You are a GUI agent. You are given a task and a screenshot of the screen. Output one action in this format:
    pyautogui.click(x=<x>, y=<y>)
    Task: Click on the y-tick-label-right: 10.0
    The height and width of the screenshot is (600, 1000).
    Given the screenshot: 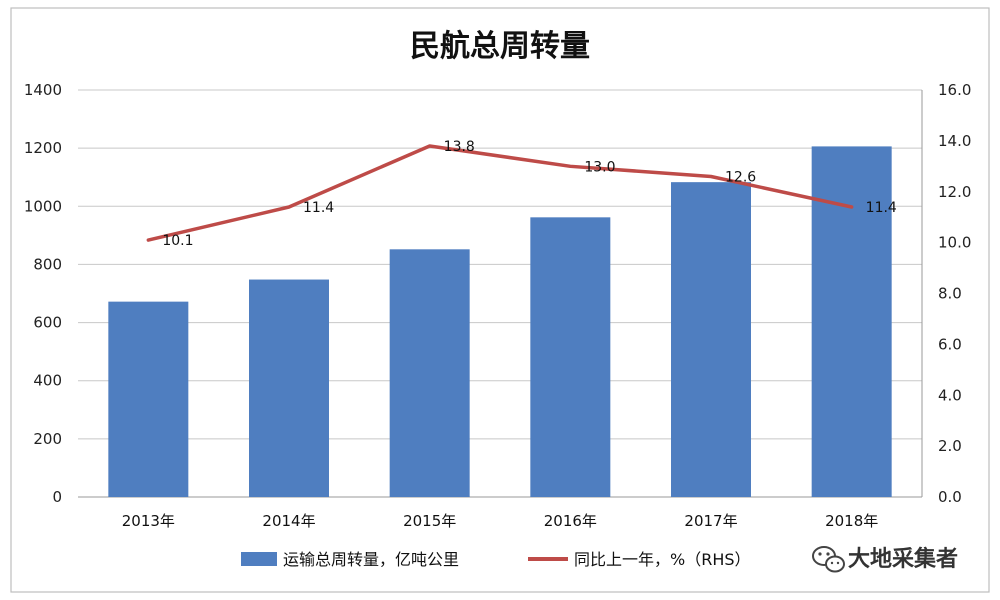 What is the action you would take?
    pyautogui.click(x=954, y=243)
    